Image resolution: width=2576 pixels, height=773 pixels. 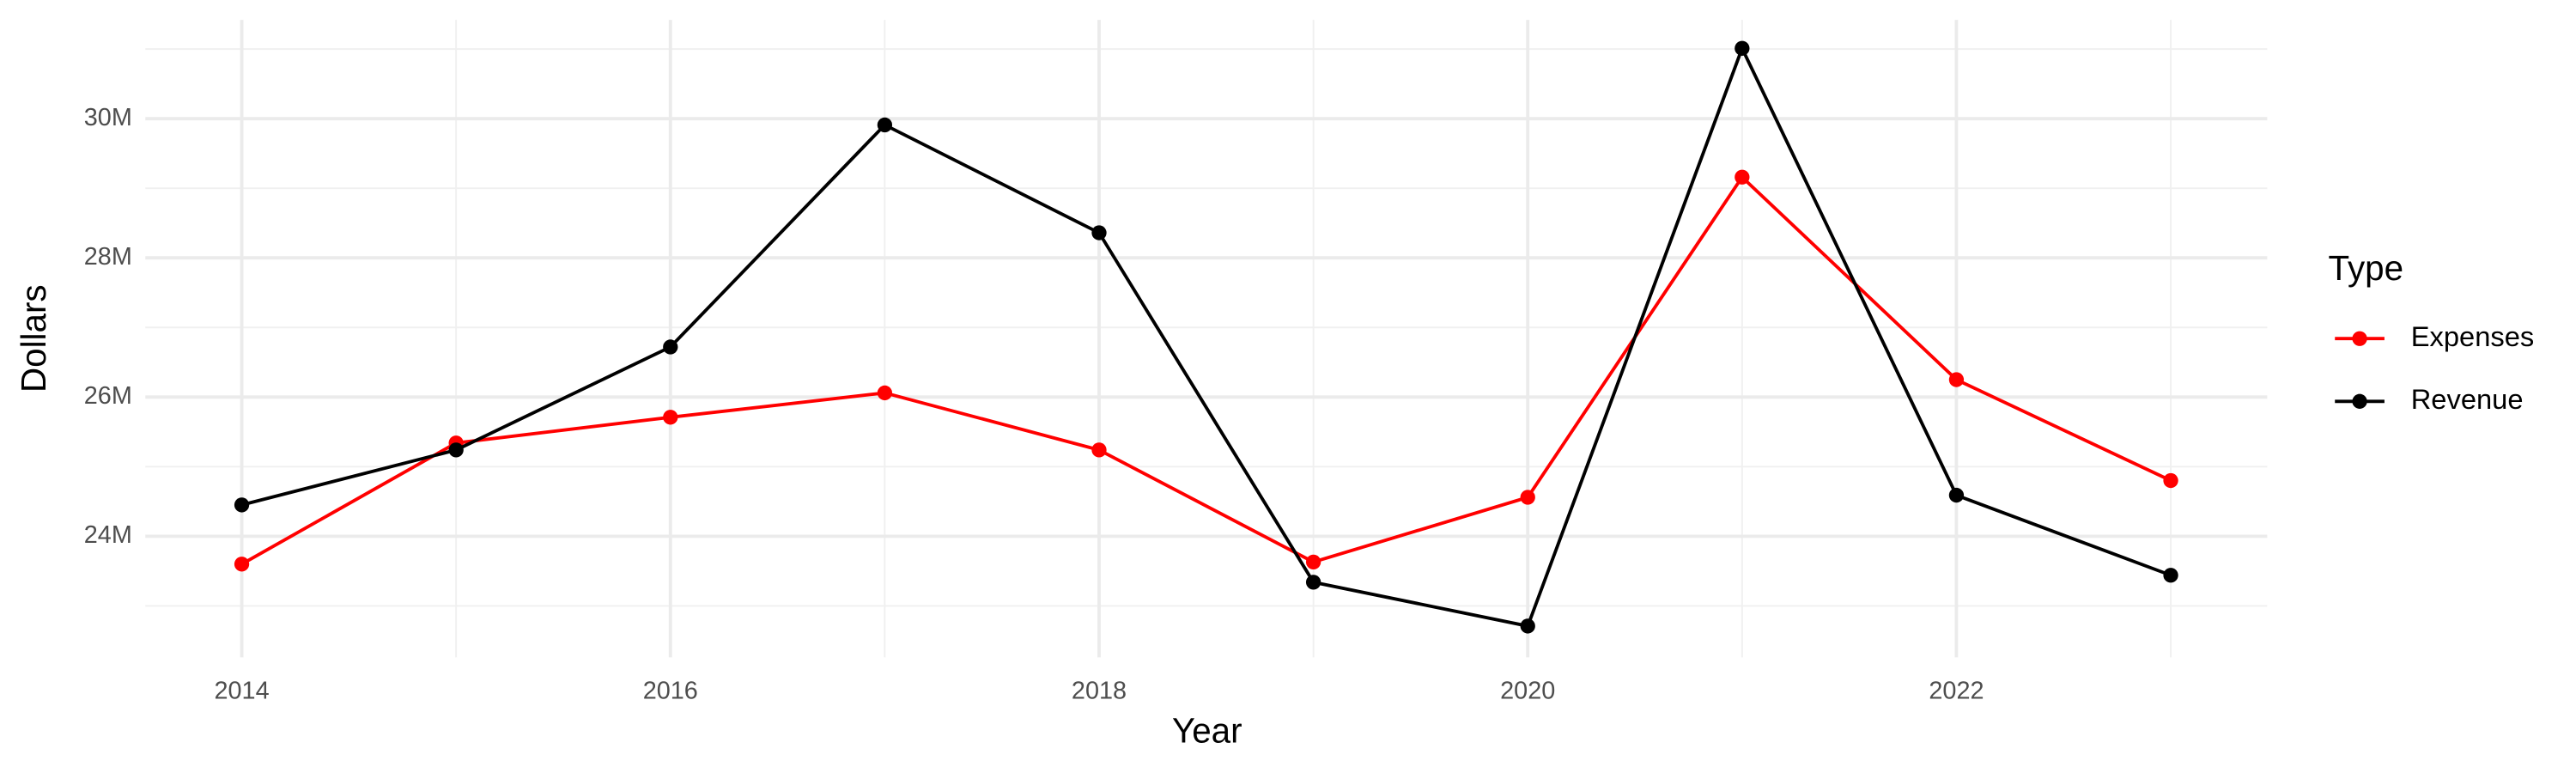 I want to click on y-tick-label: 28M, so click(x=108, y=257).